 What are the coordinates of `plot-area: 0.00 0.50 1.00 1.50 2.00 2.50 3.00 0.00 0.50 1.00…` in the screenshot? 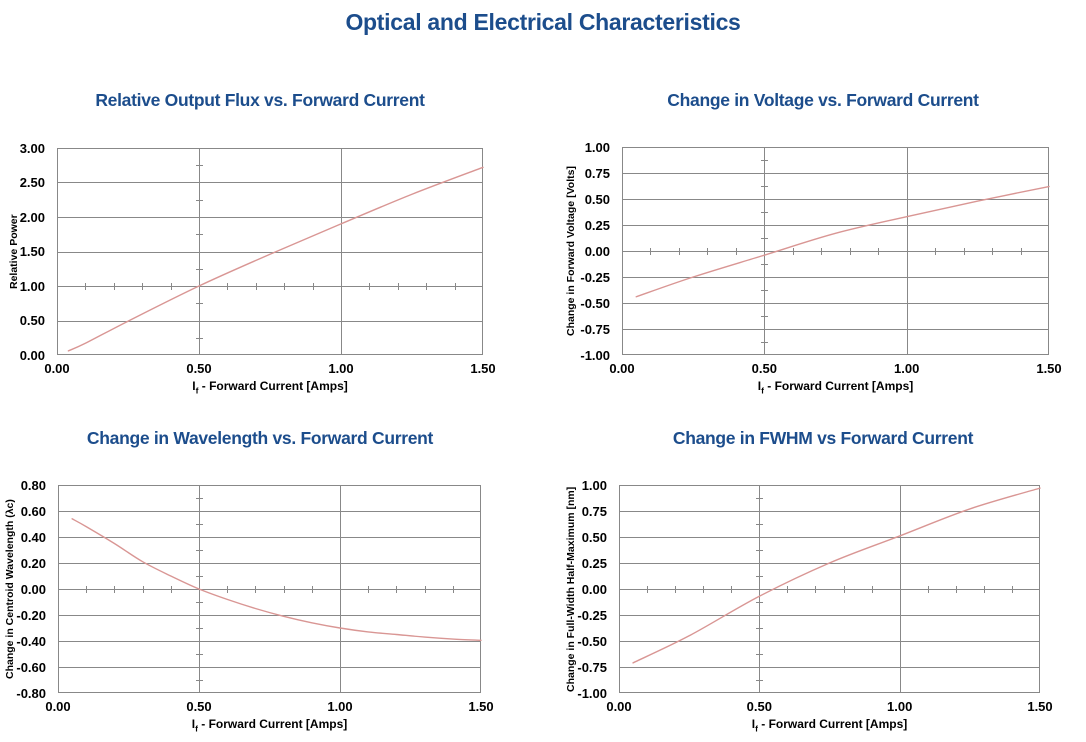 It's located at (258, 259).